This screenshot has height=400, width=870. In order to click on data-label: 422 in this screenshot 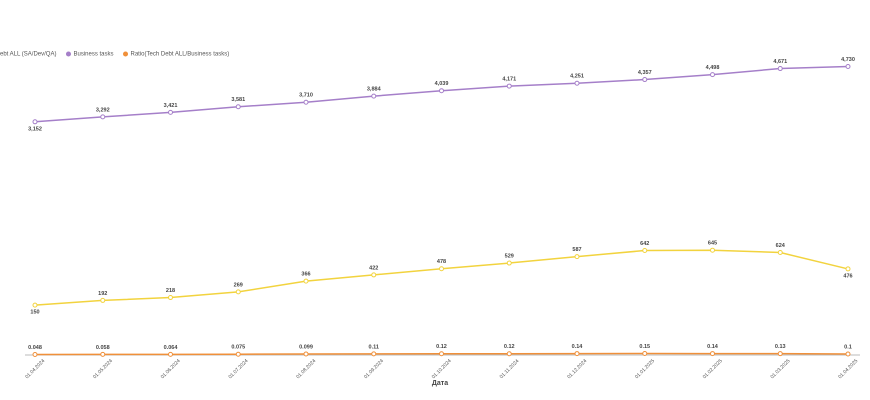, I will do `click(373, 268)`.